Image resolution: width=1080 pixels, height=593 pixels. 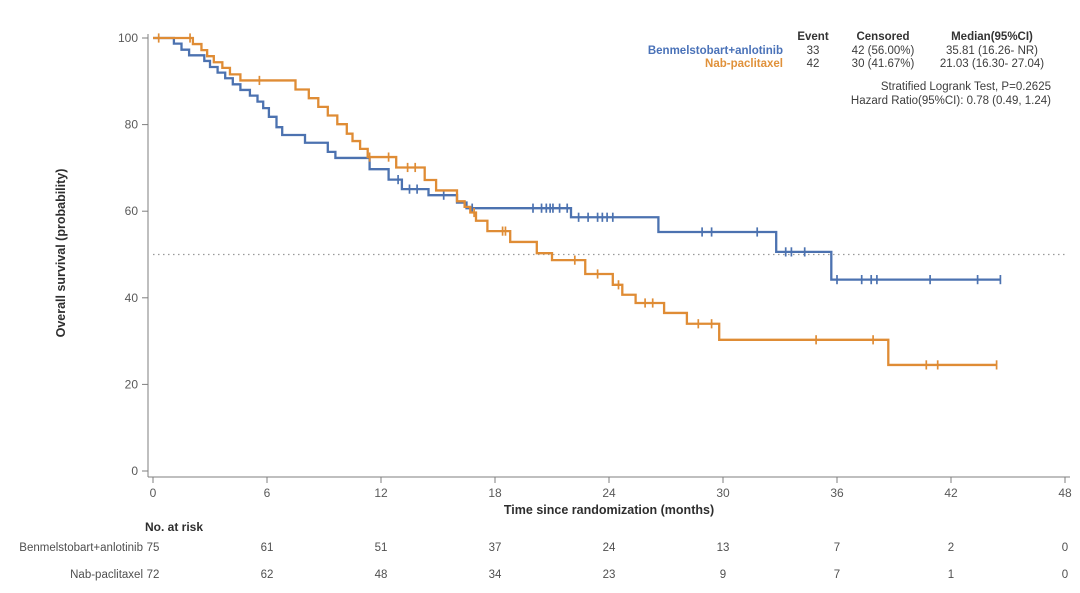 What do you see at coordinates (723, 575) in the screenshot?
I see `risk-count: 9` at bounding box center [723, 575].